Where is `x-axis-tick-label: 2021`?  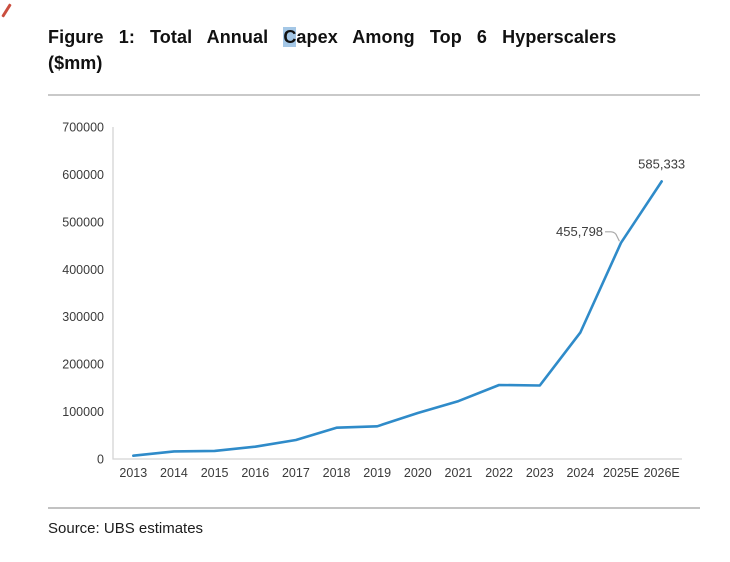
x-axis-tick-label: 2021 is located at coordinates (459, 473).